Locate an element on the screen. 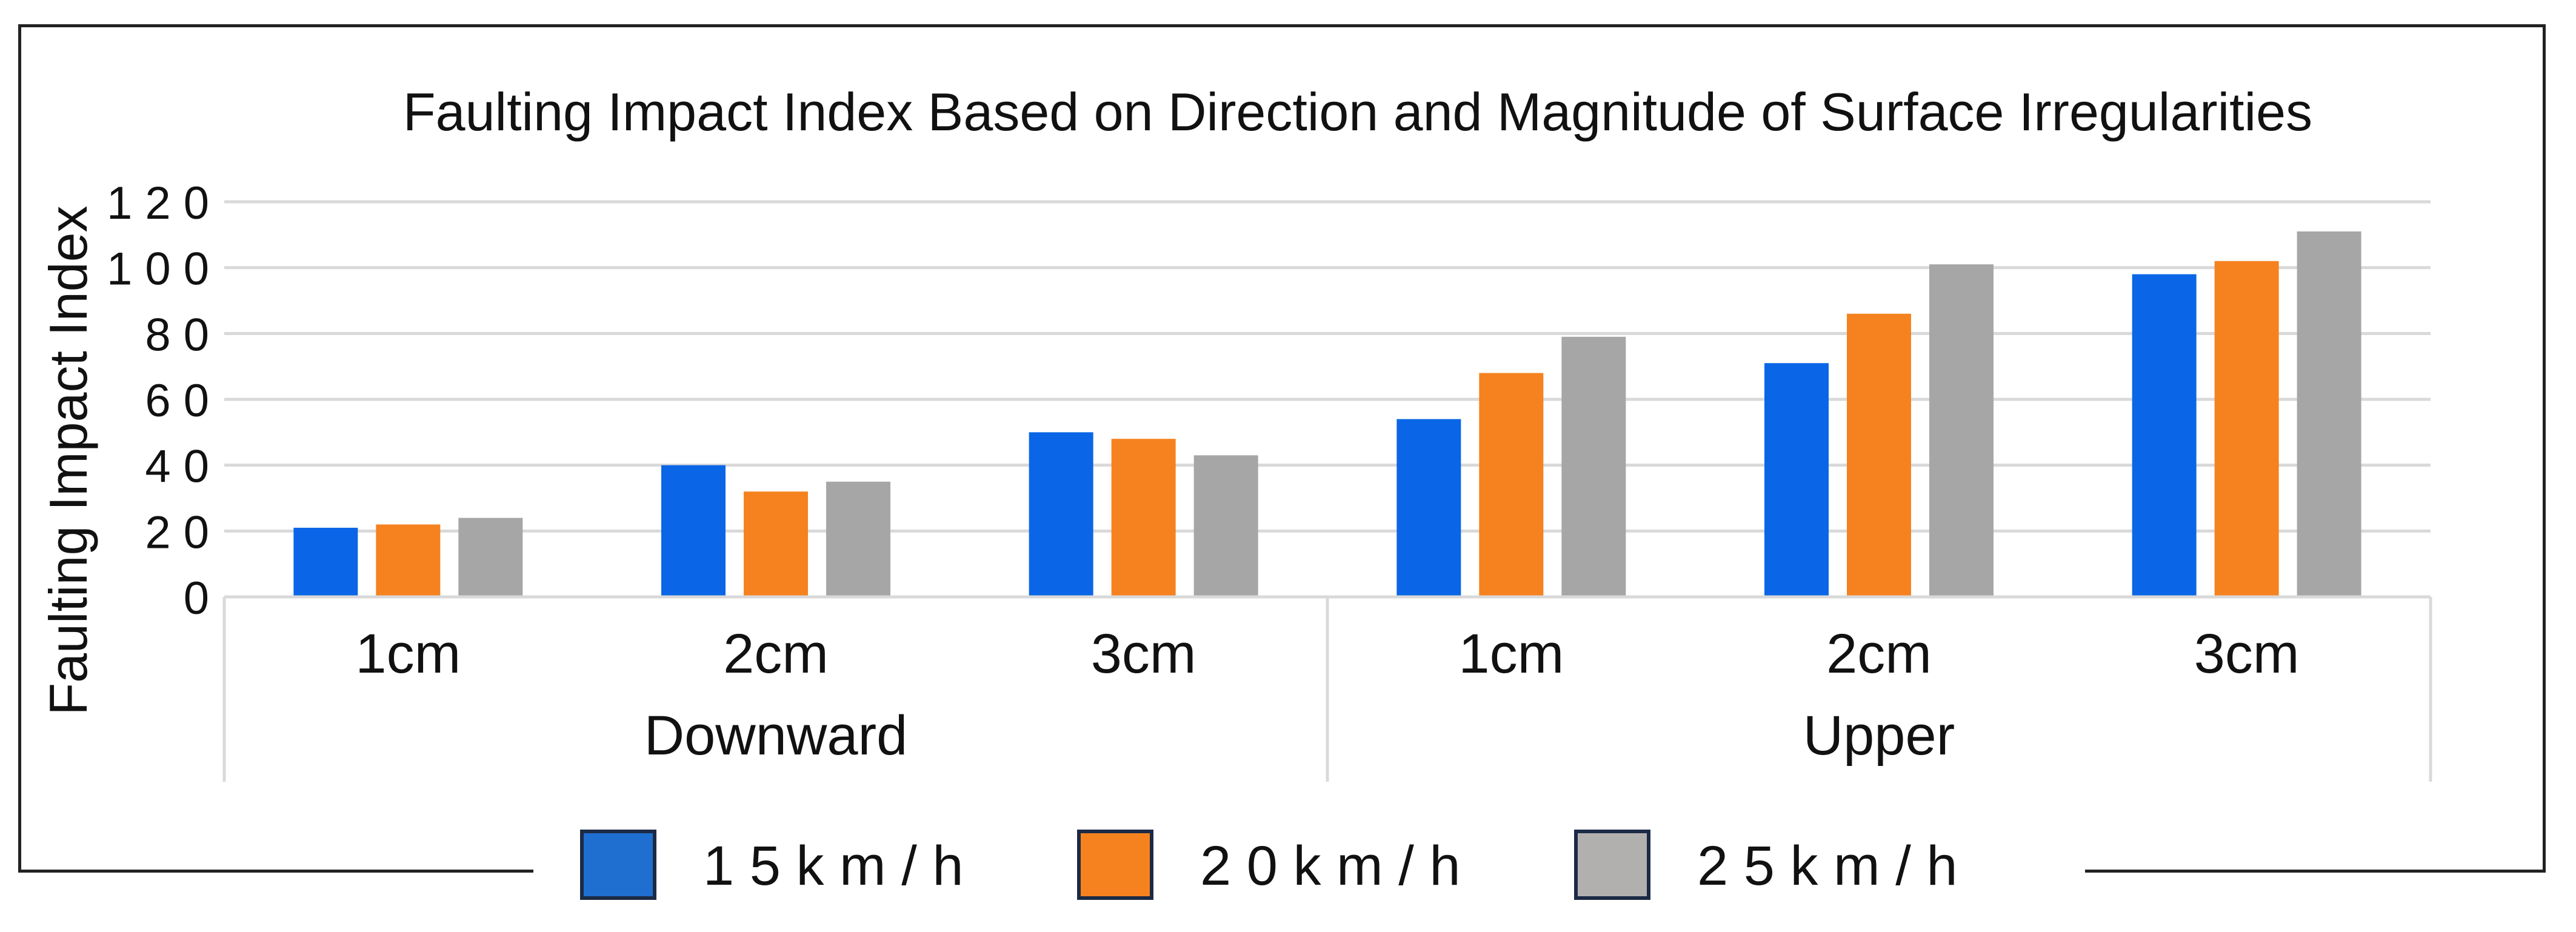 This screenshot has height=932, width=2576. legend-background is located at coordinates (1309, 866).